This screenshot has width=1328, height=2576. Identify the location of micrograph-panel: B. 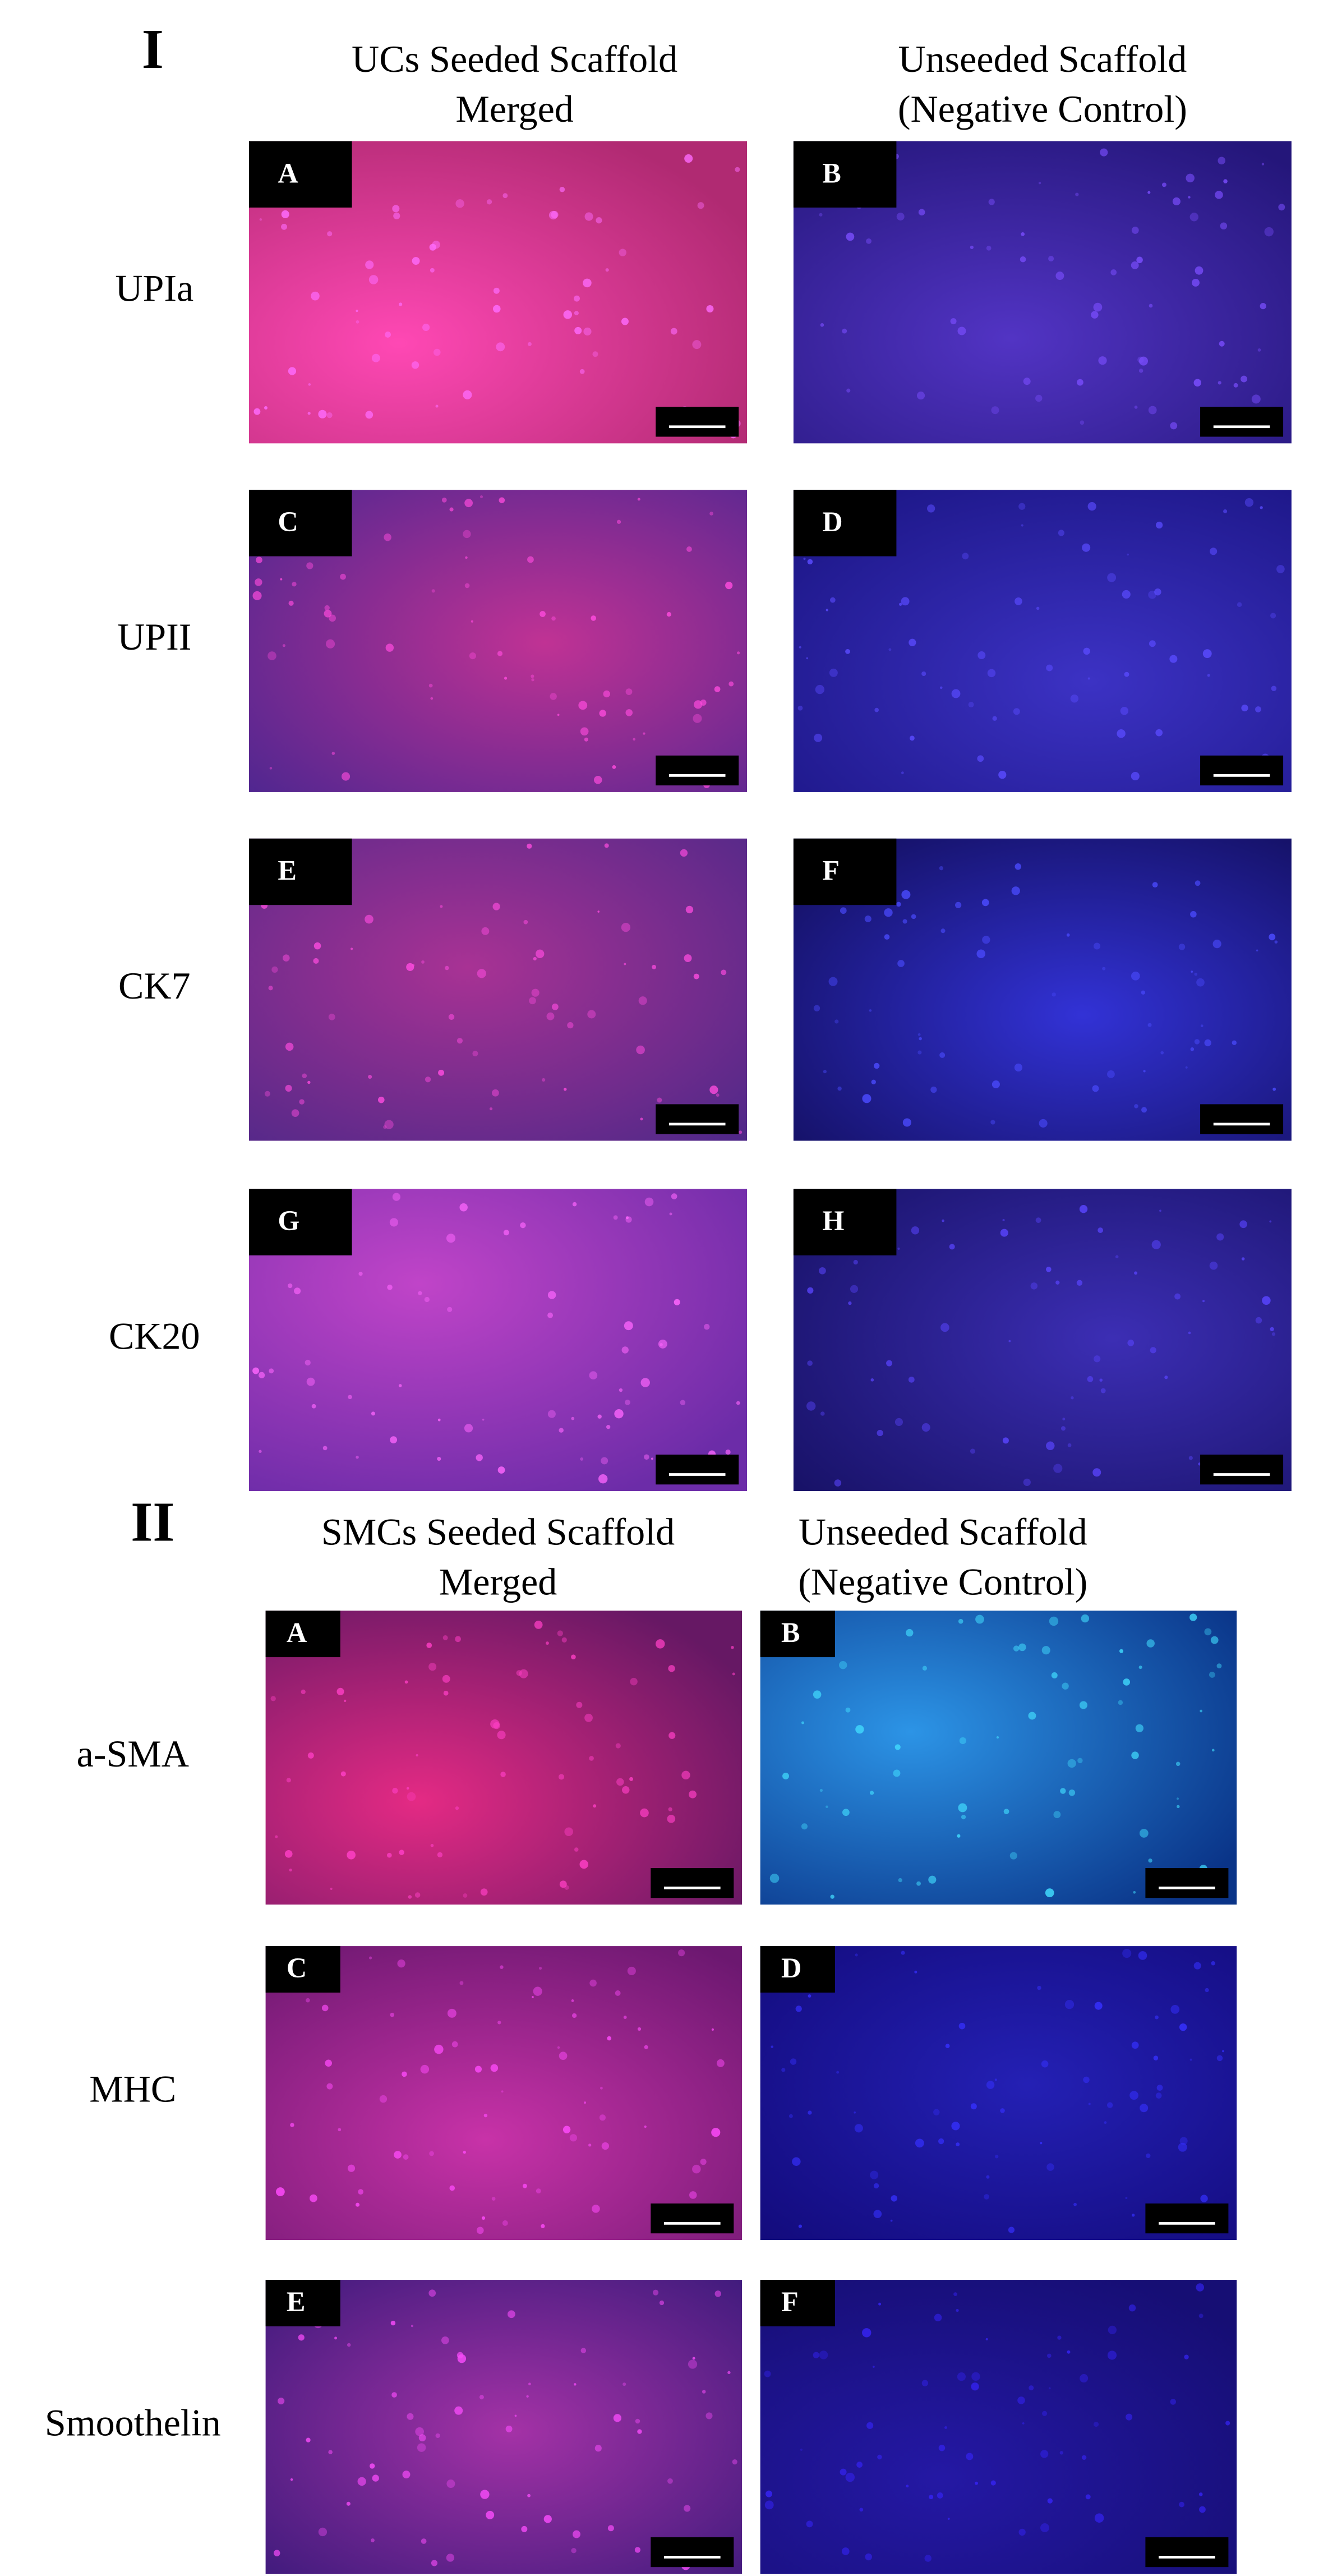
(1042, 293).